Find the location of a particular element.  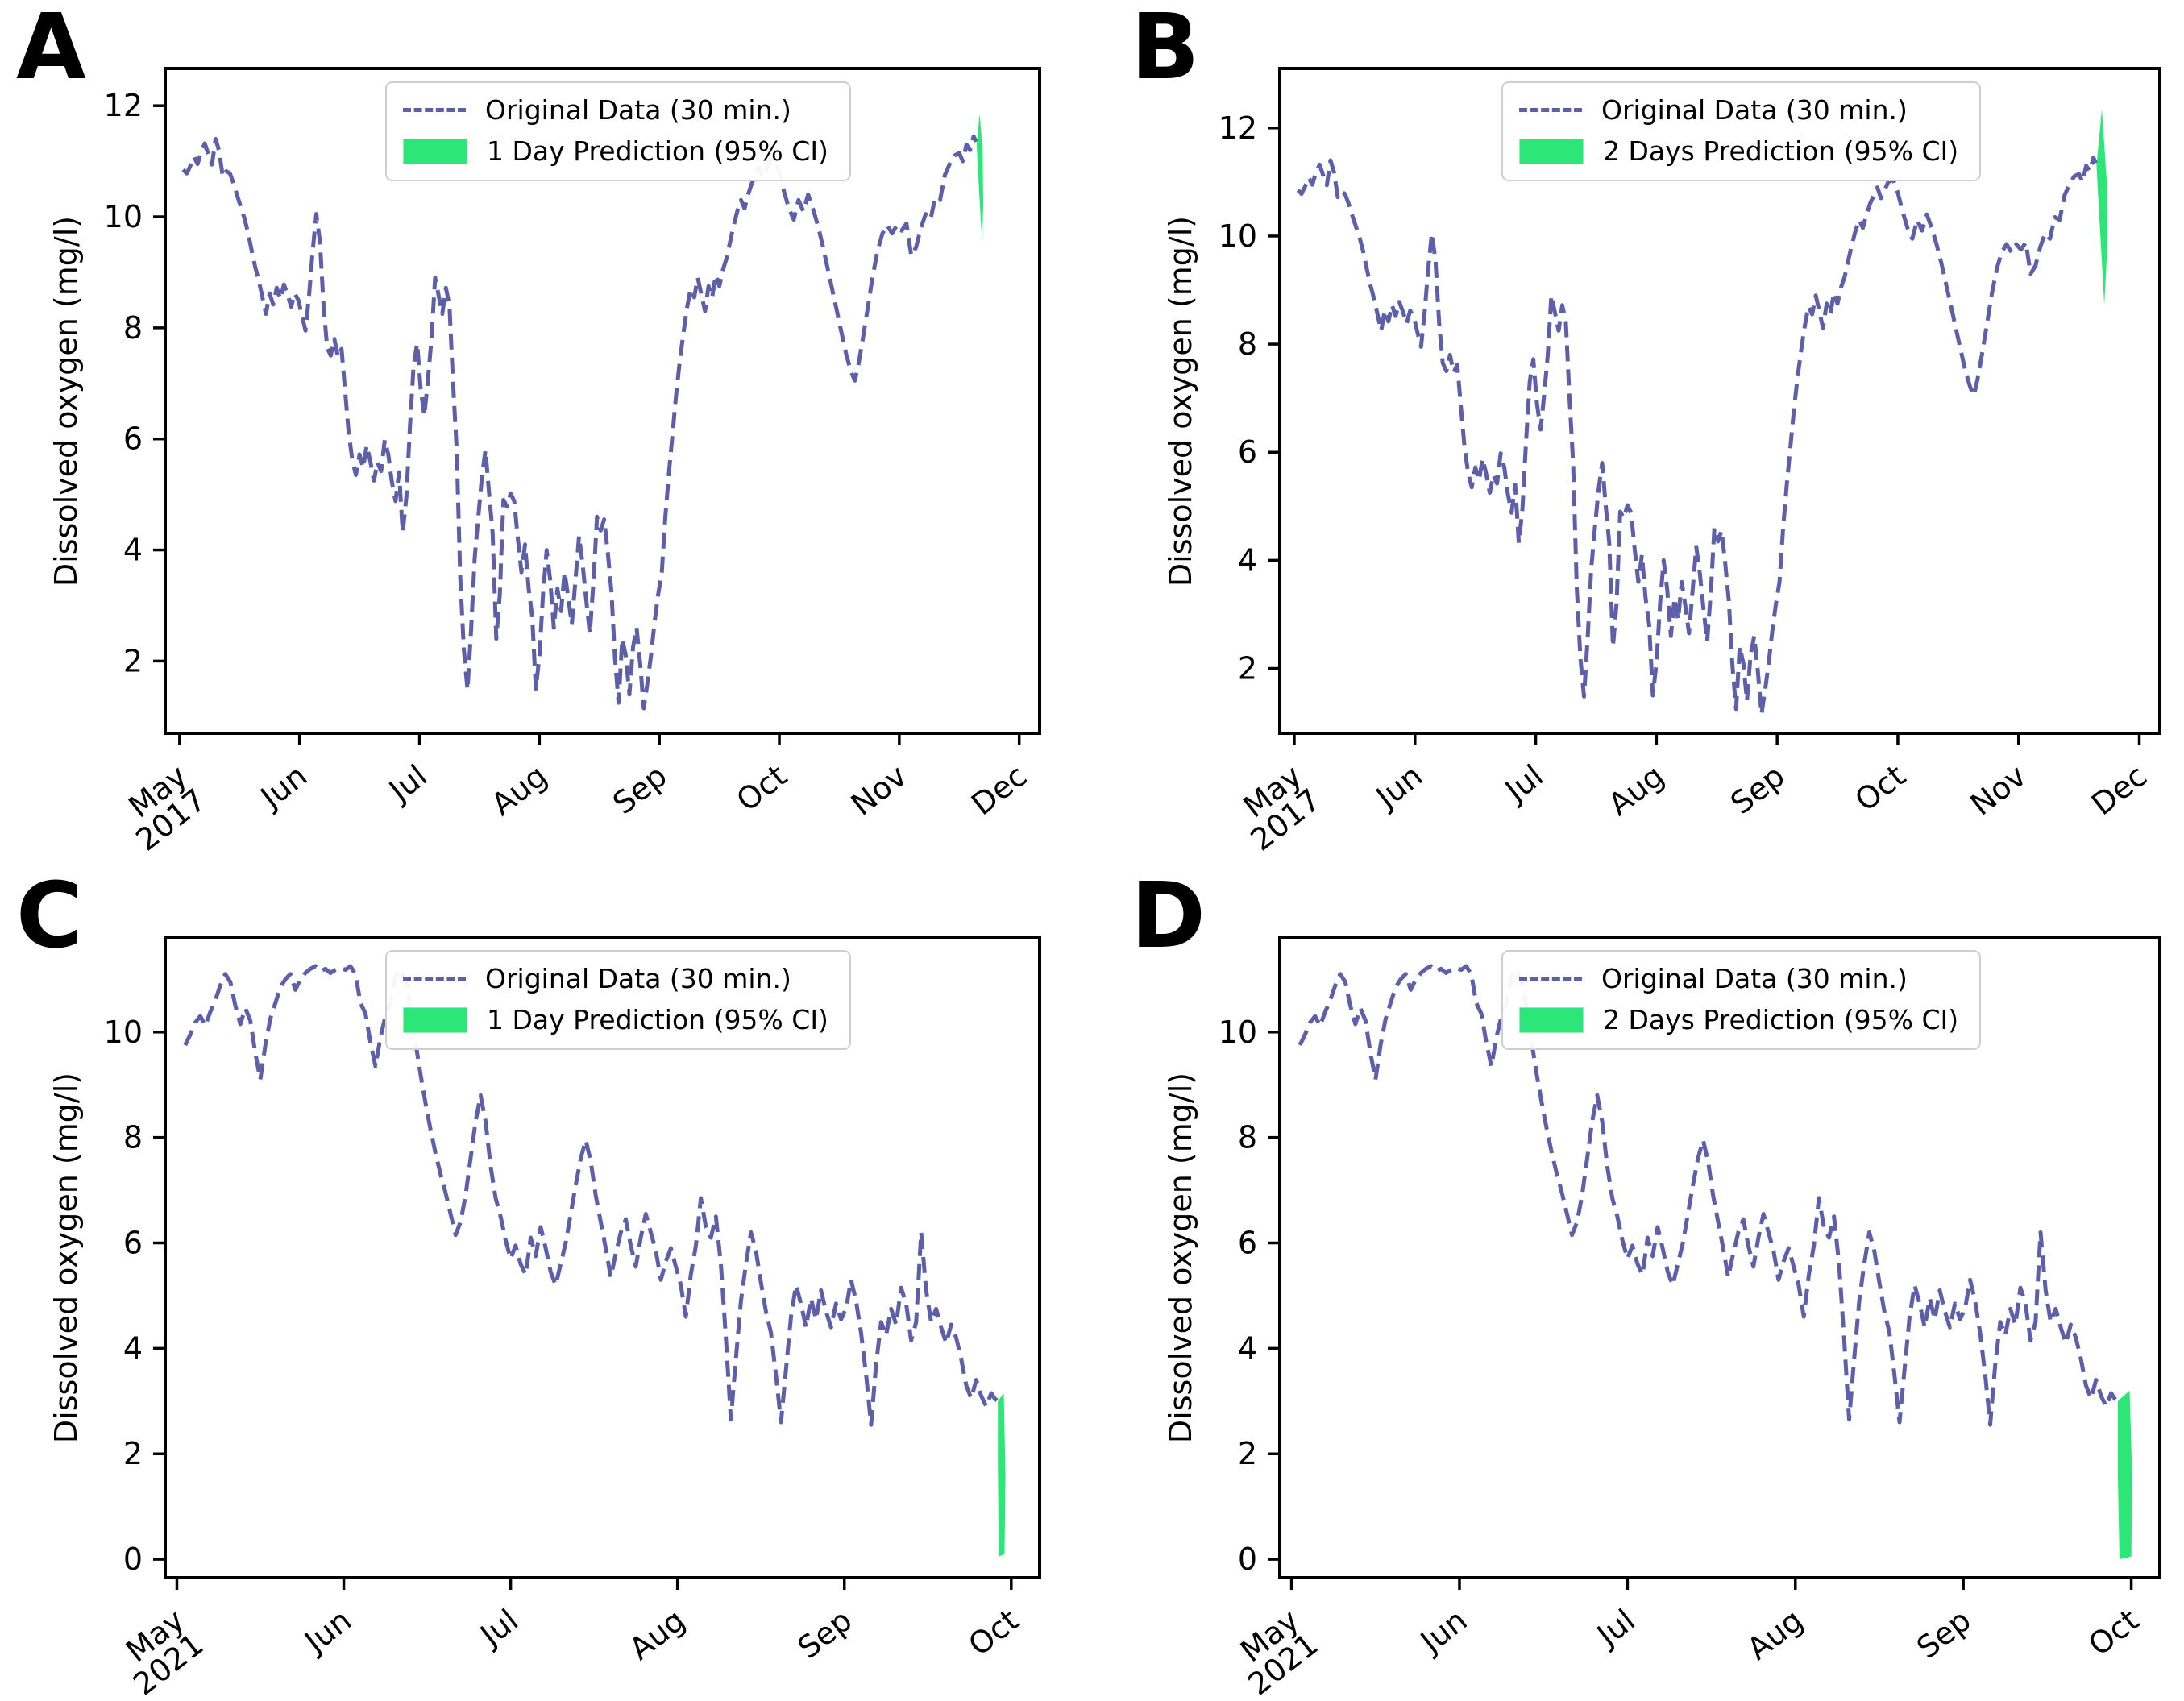

panel-c-label: C is located at coordinates (49, 916).